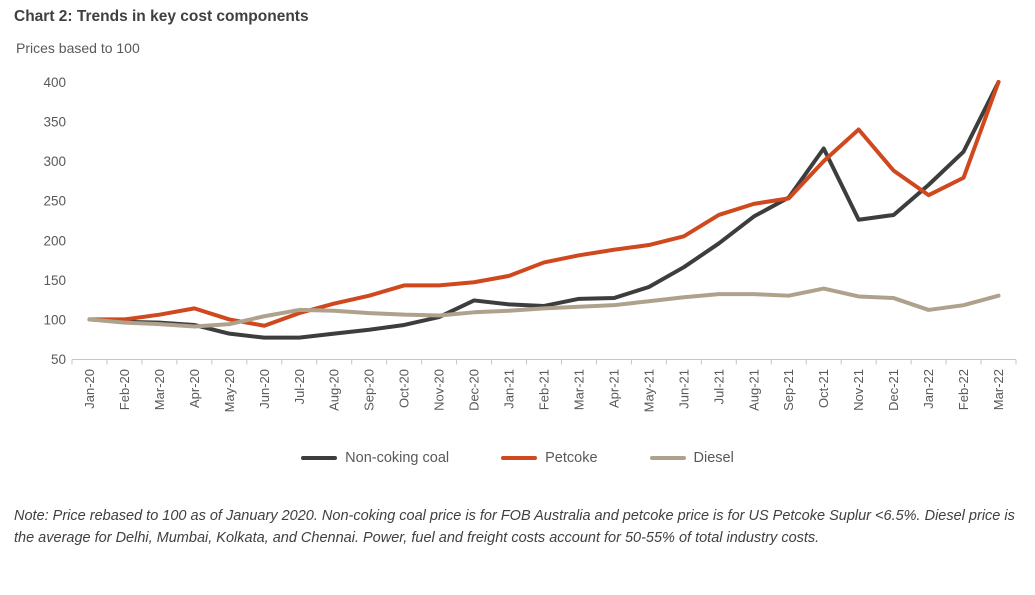 The image size is (1035, 595). Describe the element at coordinates (159, 389) in the screenshot. I see `x-axis-label: Mar-20` at that location.